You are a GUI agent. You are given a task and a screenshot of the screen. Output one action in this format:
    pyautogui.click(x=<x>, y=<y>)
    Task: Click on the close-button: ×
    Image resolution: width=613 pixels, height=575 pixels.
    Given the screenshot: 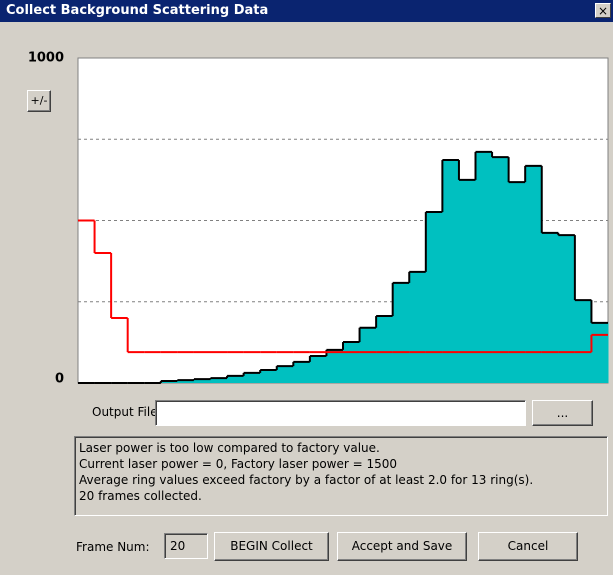 What is the action you would take?
    pyautogui.click(x=603, y=10)
    